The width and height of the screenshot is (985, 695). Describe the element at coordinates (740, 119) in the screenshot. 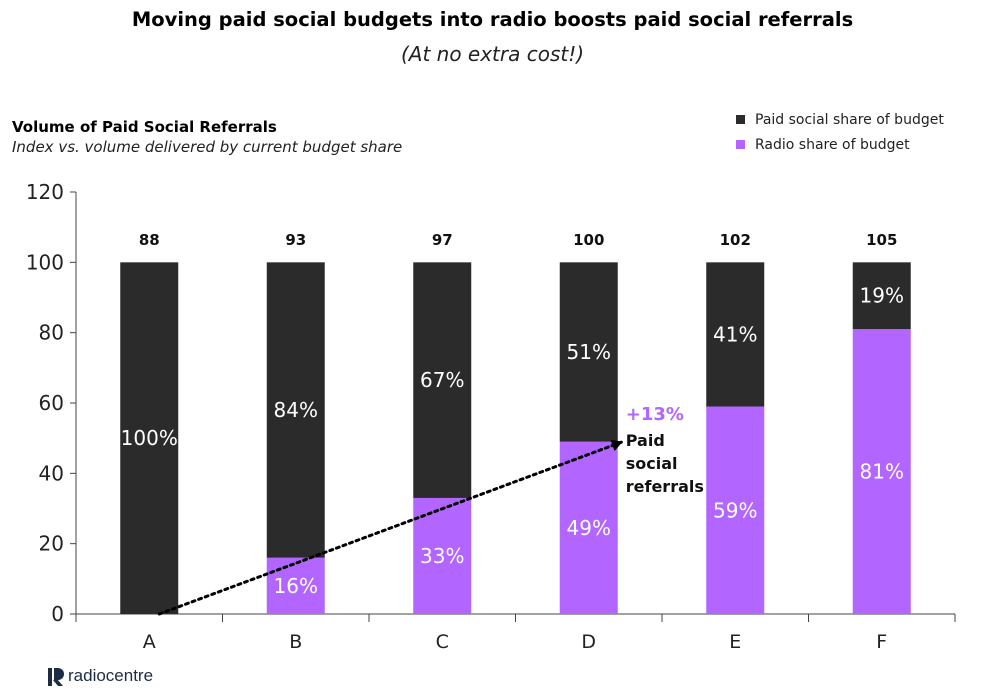

I see `legend-swatch-paid-social` at that location.